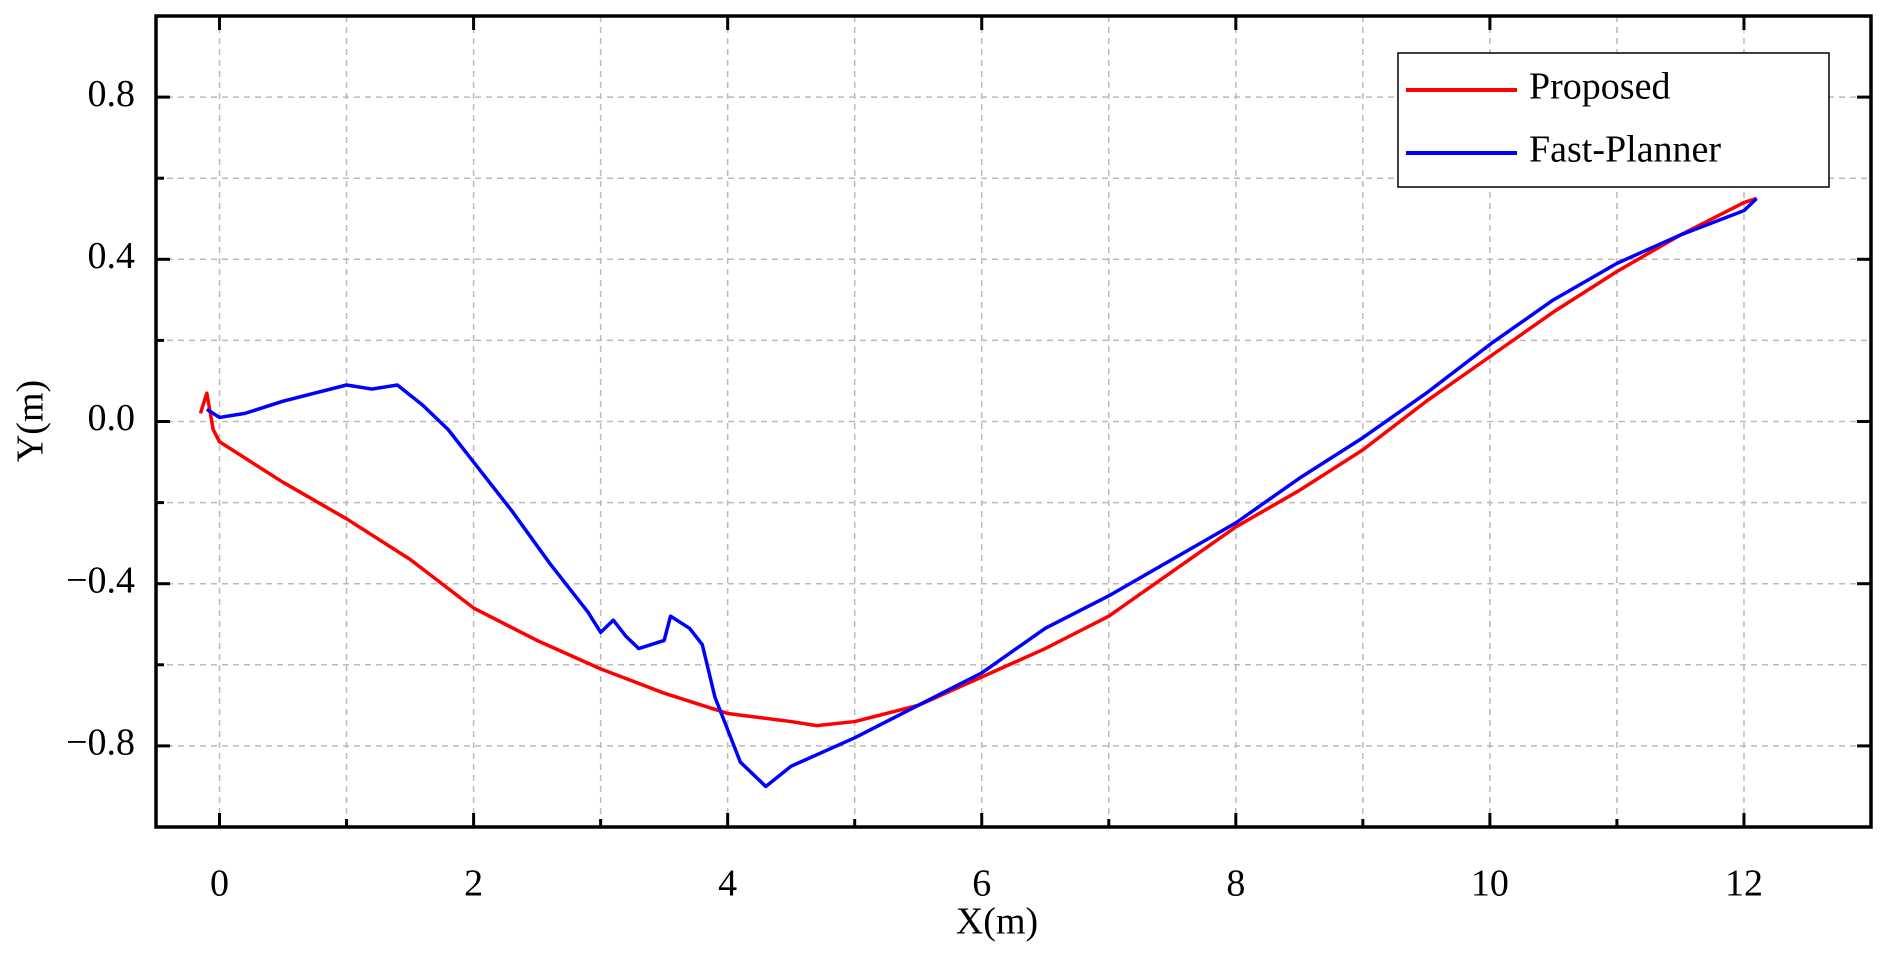 The image size is (1882, 959). What do you see at coordinates (727, 884) in the screenshot?
I see `x-tick-label: 4` at bounding box center [727, 884].